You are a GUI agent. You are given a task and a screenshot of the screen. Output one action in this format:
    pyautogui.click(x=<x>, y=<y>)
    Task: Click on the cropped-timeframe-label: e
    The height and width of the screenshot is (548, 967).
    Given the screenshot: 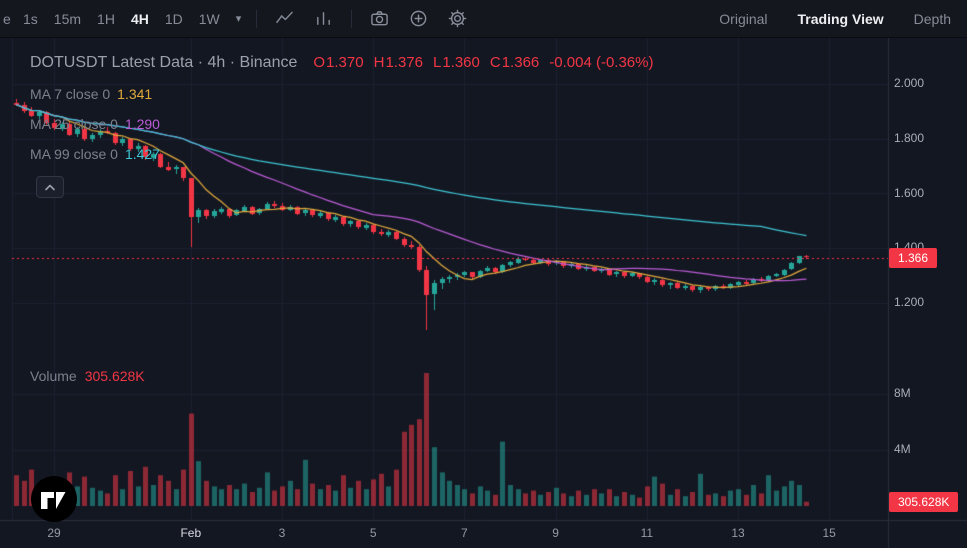 What is the action you would take?
    pyautogui.click(x=7, y=18)
    